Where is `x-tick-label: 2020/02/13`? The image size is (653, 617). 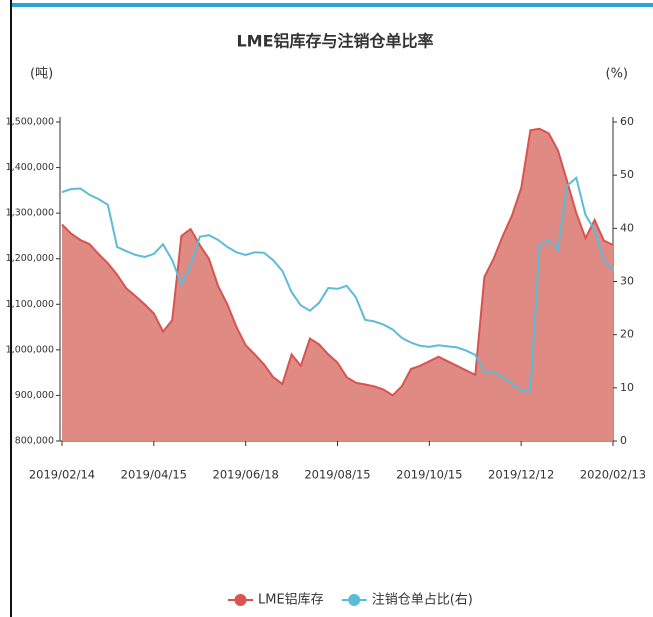 x-tick-label: 2020/02/13 is located at coordinates (613, 475).